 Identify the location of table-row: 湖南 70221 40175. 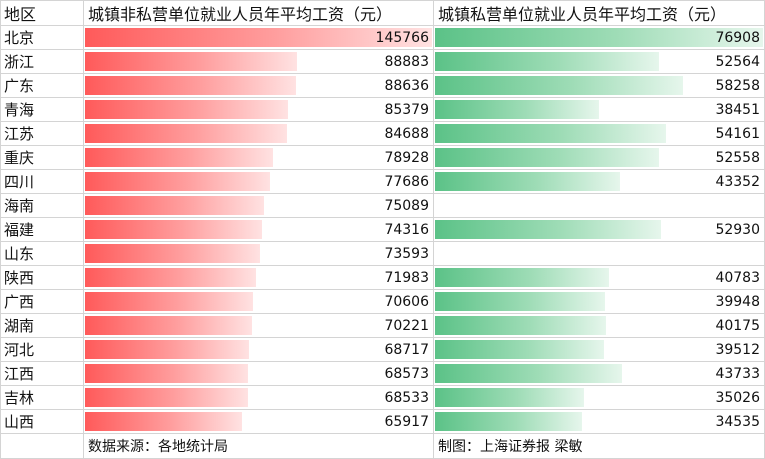
(382, 325).